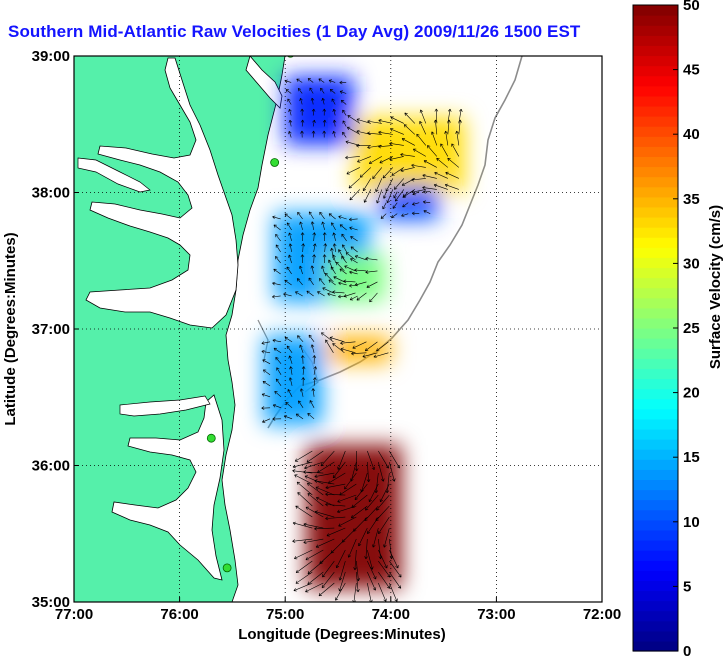 Image resolution: width=724 pixels, height=659 pixels. Describe the element at coordinates (51, 193) in the screenshot. I see `y-tick-label: 38:00` at that location.